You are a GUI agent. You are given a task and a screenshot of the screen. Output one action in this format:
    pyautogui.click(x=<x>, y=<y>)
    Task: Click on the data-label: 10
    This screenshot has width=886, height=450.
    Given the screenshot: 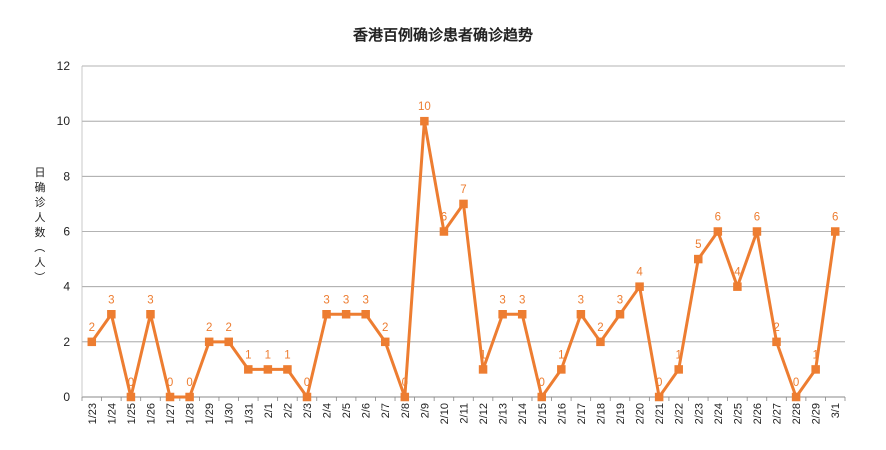 What is the action you would take?
    pyautogui.click(x=424, y=107)
    